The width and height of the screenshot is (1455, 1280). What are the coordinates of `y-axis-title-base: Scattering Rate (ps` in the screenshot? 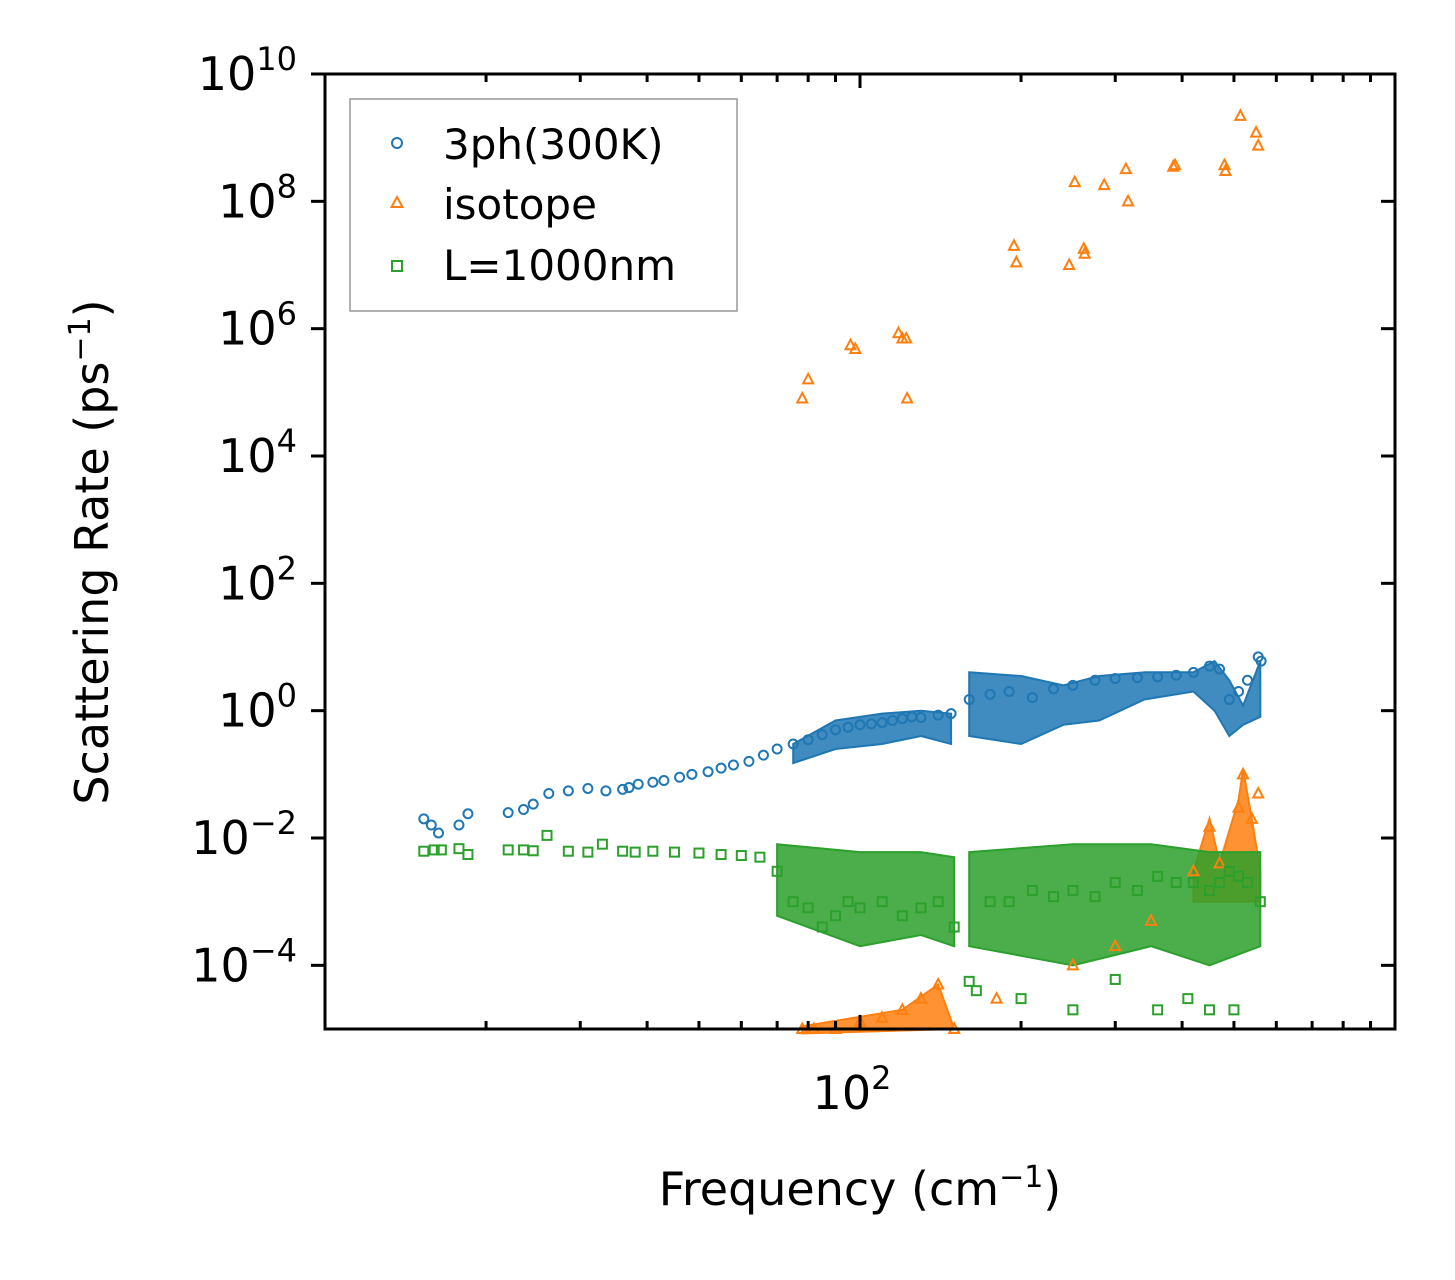 It's located at (92, 583).